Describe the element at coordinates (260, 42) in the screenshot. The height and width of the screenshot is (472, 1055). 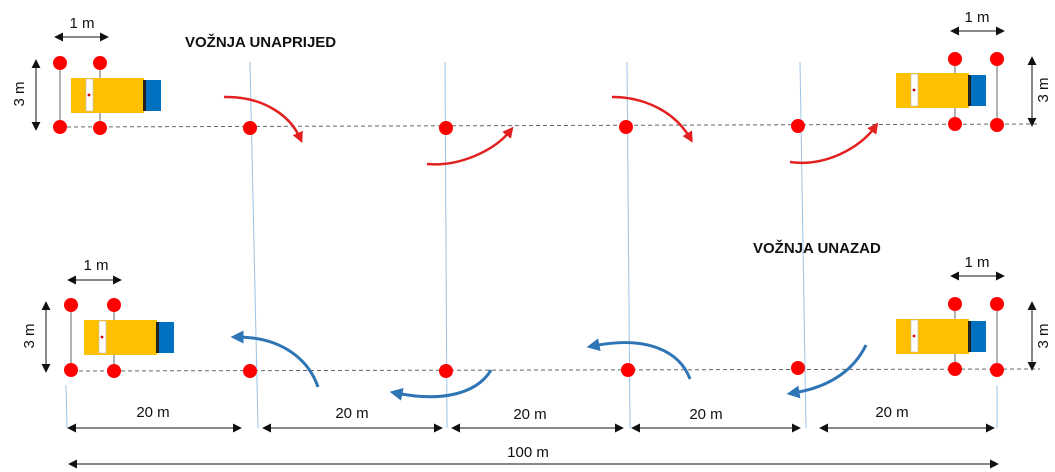
I see `forward-title: VOŽNJA UNAPRIJED` at that location.